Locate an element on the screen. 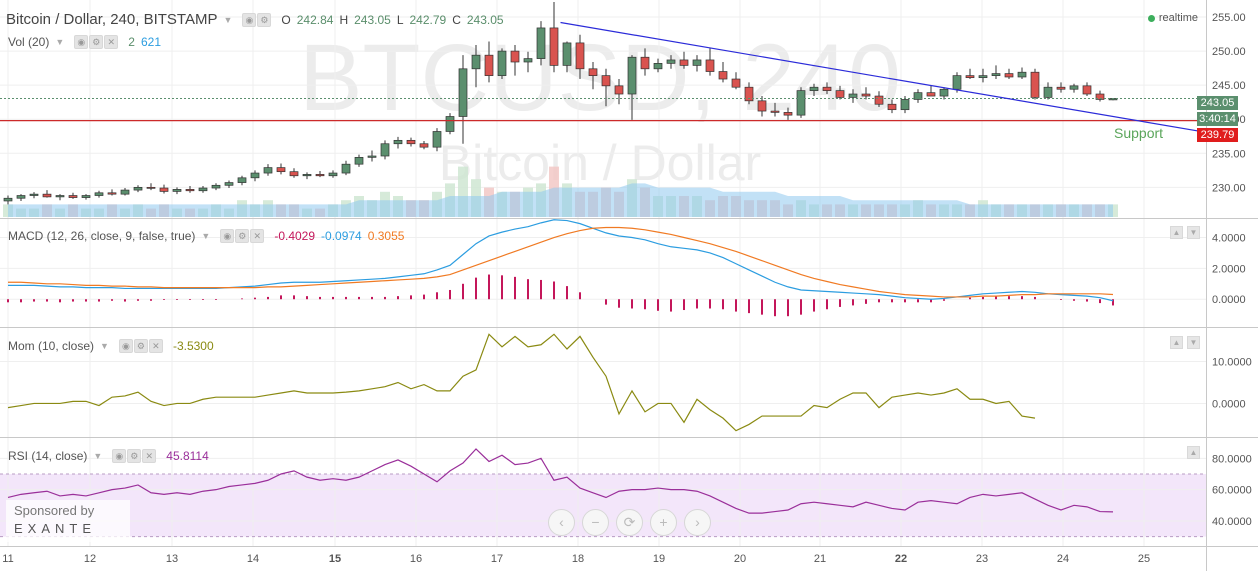 The width and height of the screenshot is (1258, 571). close-value: 243.05 is located at coordinates (485, 19).